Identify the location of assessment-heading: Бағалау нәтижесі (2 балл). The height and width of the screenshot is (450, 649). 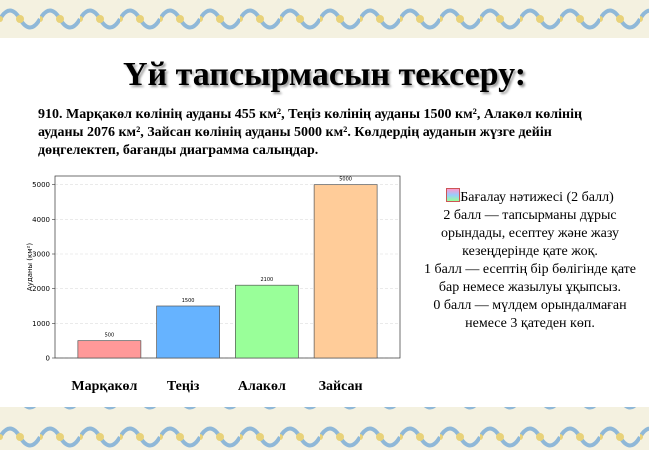
(530, 197).